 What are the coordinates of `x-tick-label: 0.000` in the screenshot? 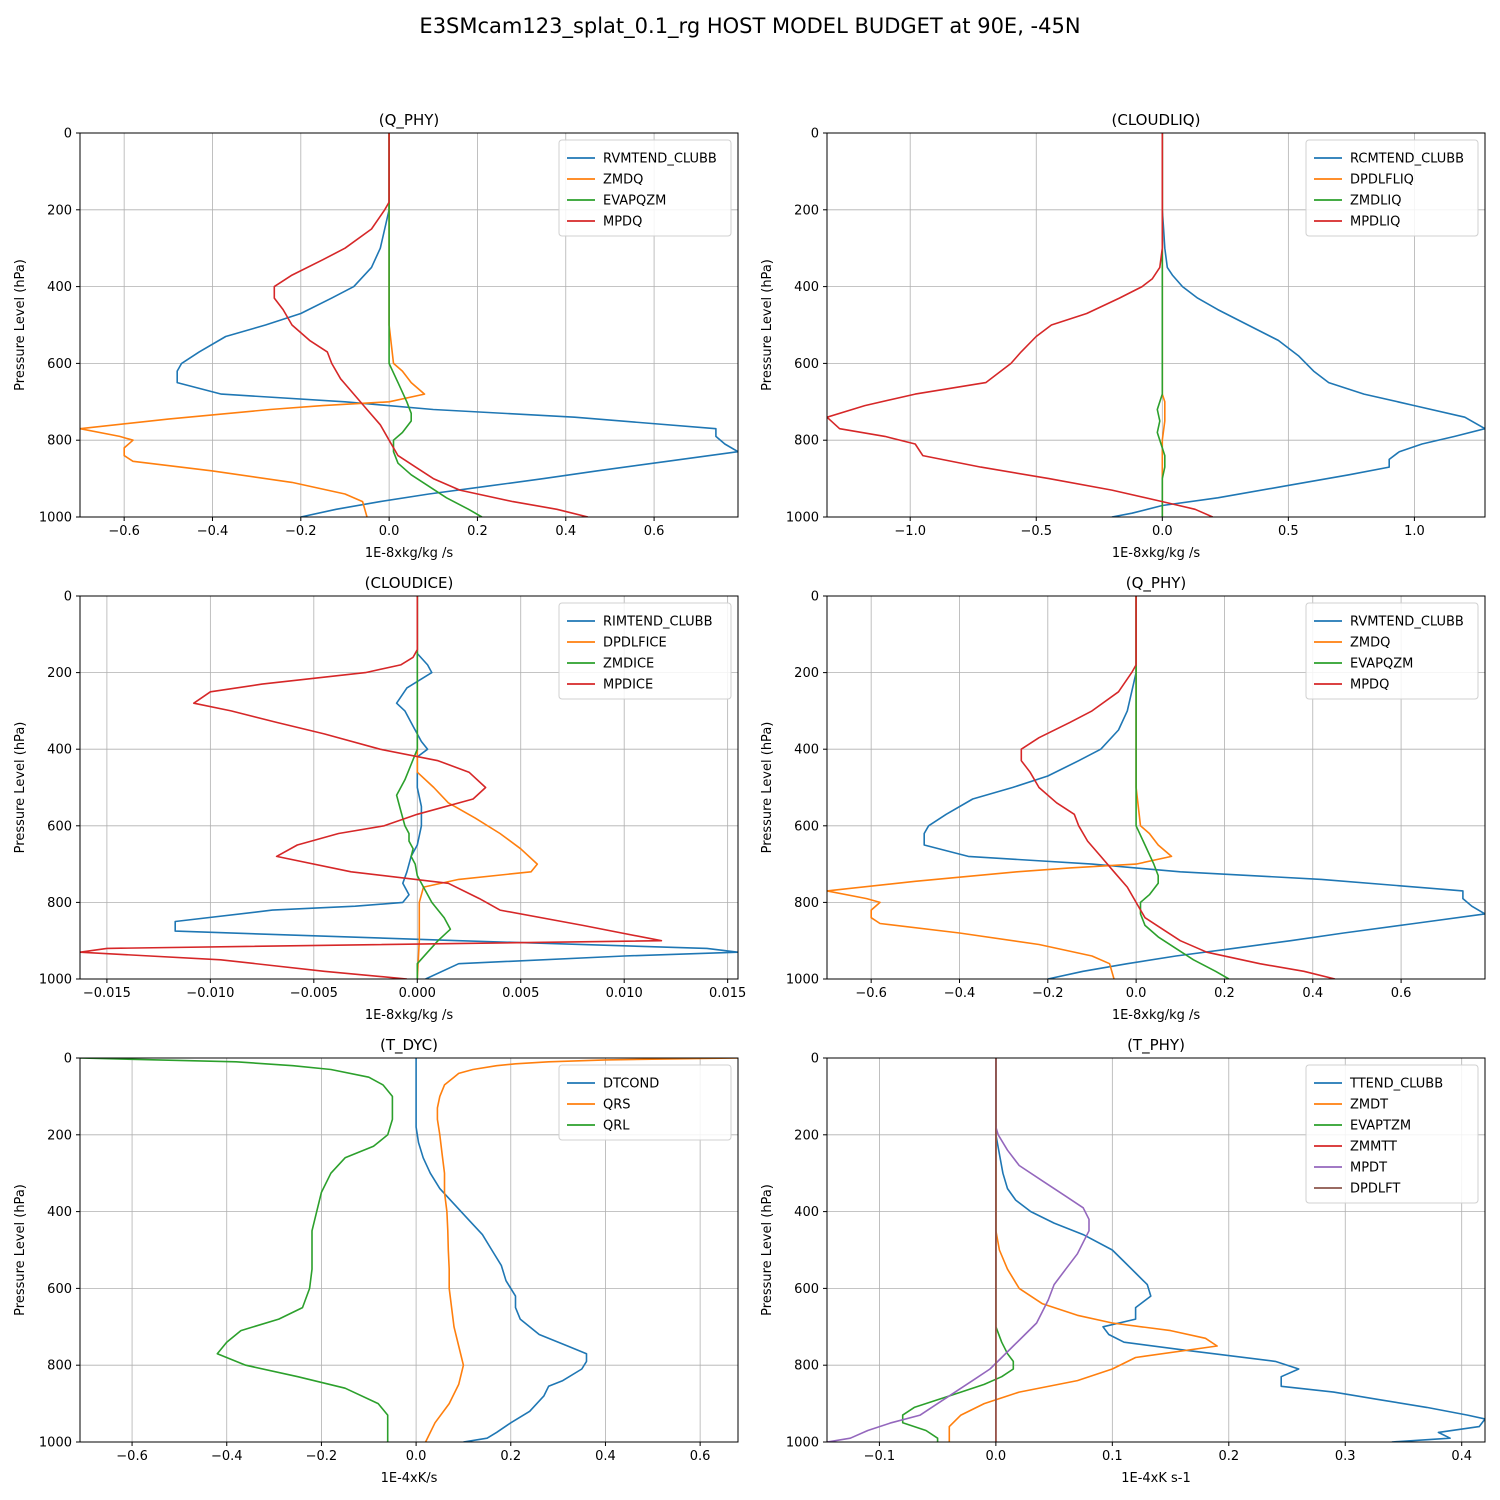 It's located at (417, 993).